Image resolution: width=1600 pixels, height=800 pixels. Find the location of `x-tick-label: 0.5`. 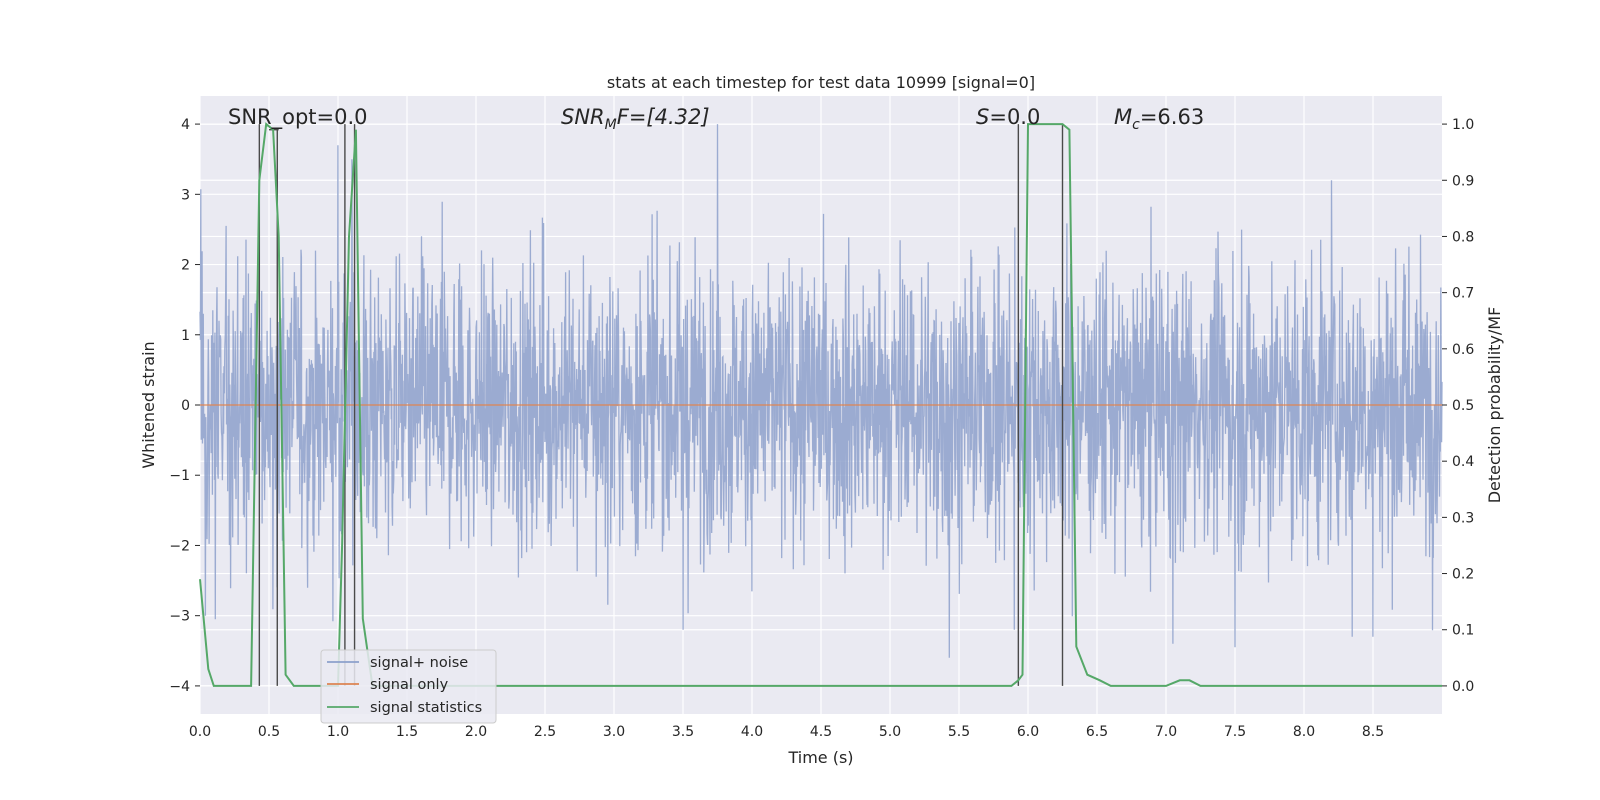

x-tick-label: 0.5 is located at coordinates (269, 732).